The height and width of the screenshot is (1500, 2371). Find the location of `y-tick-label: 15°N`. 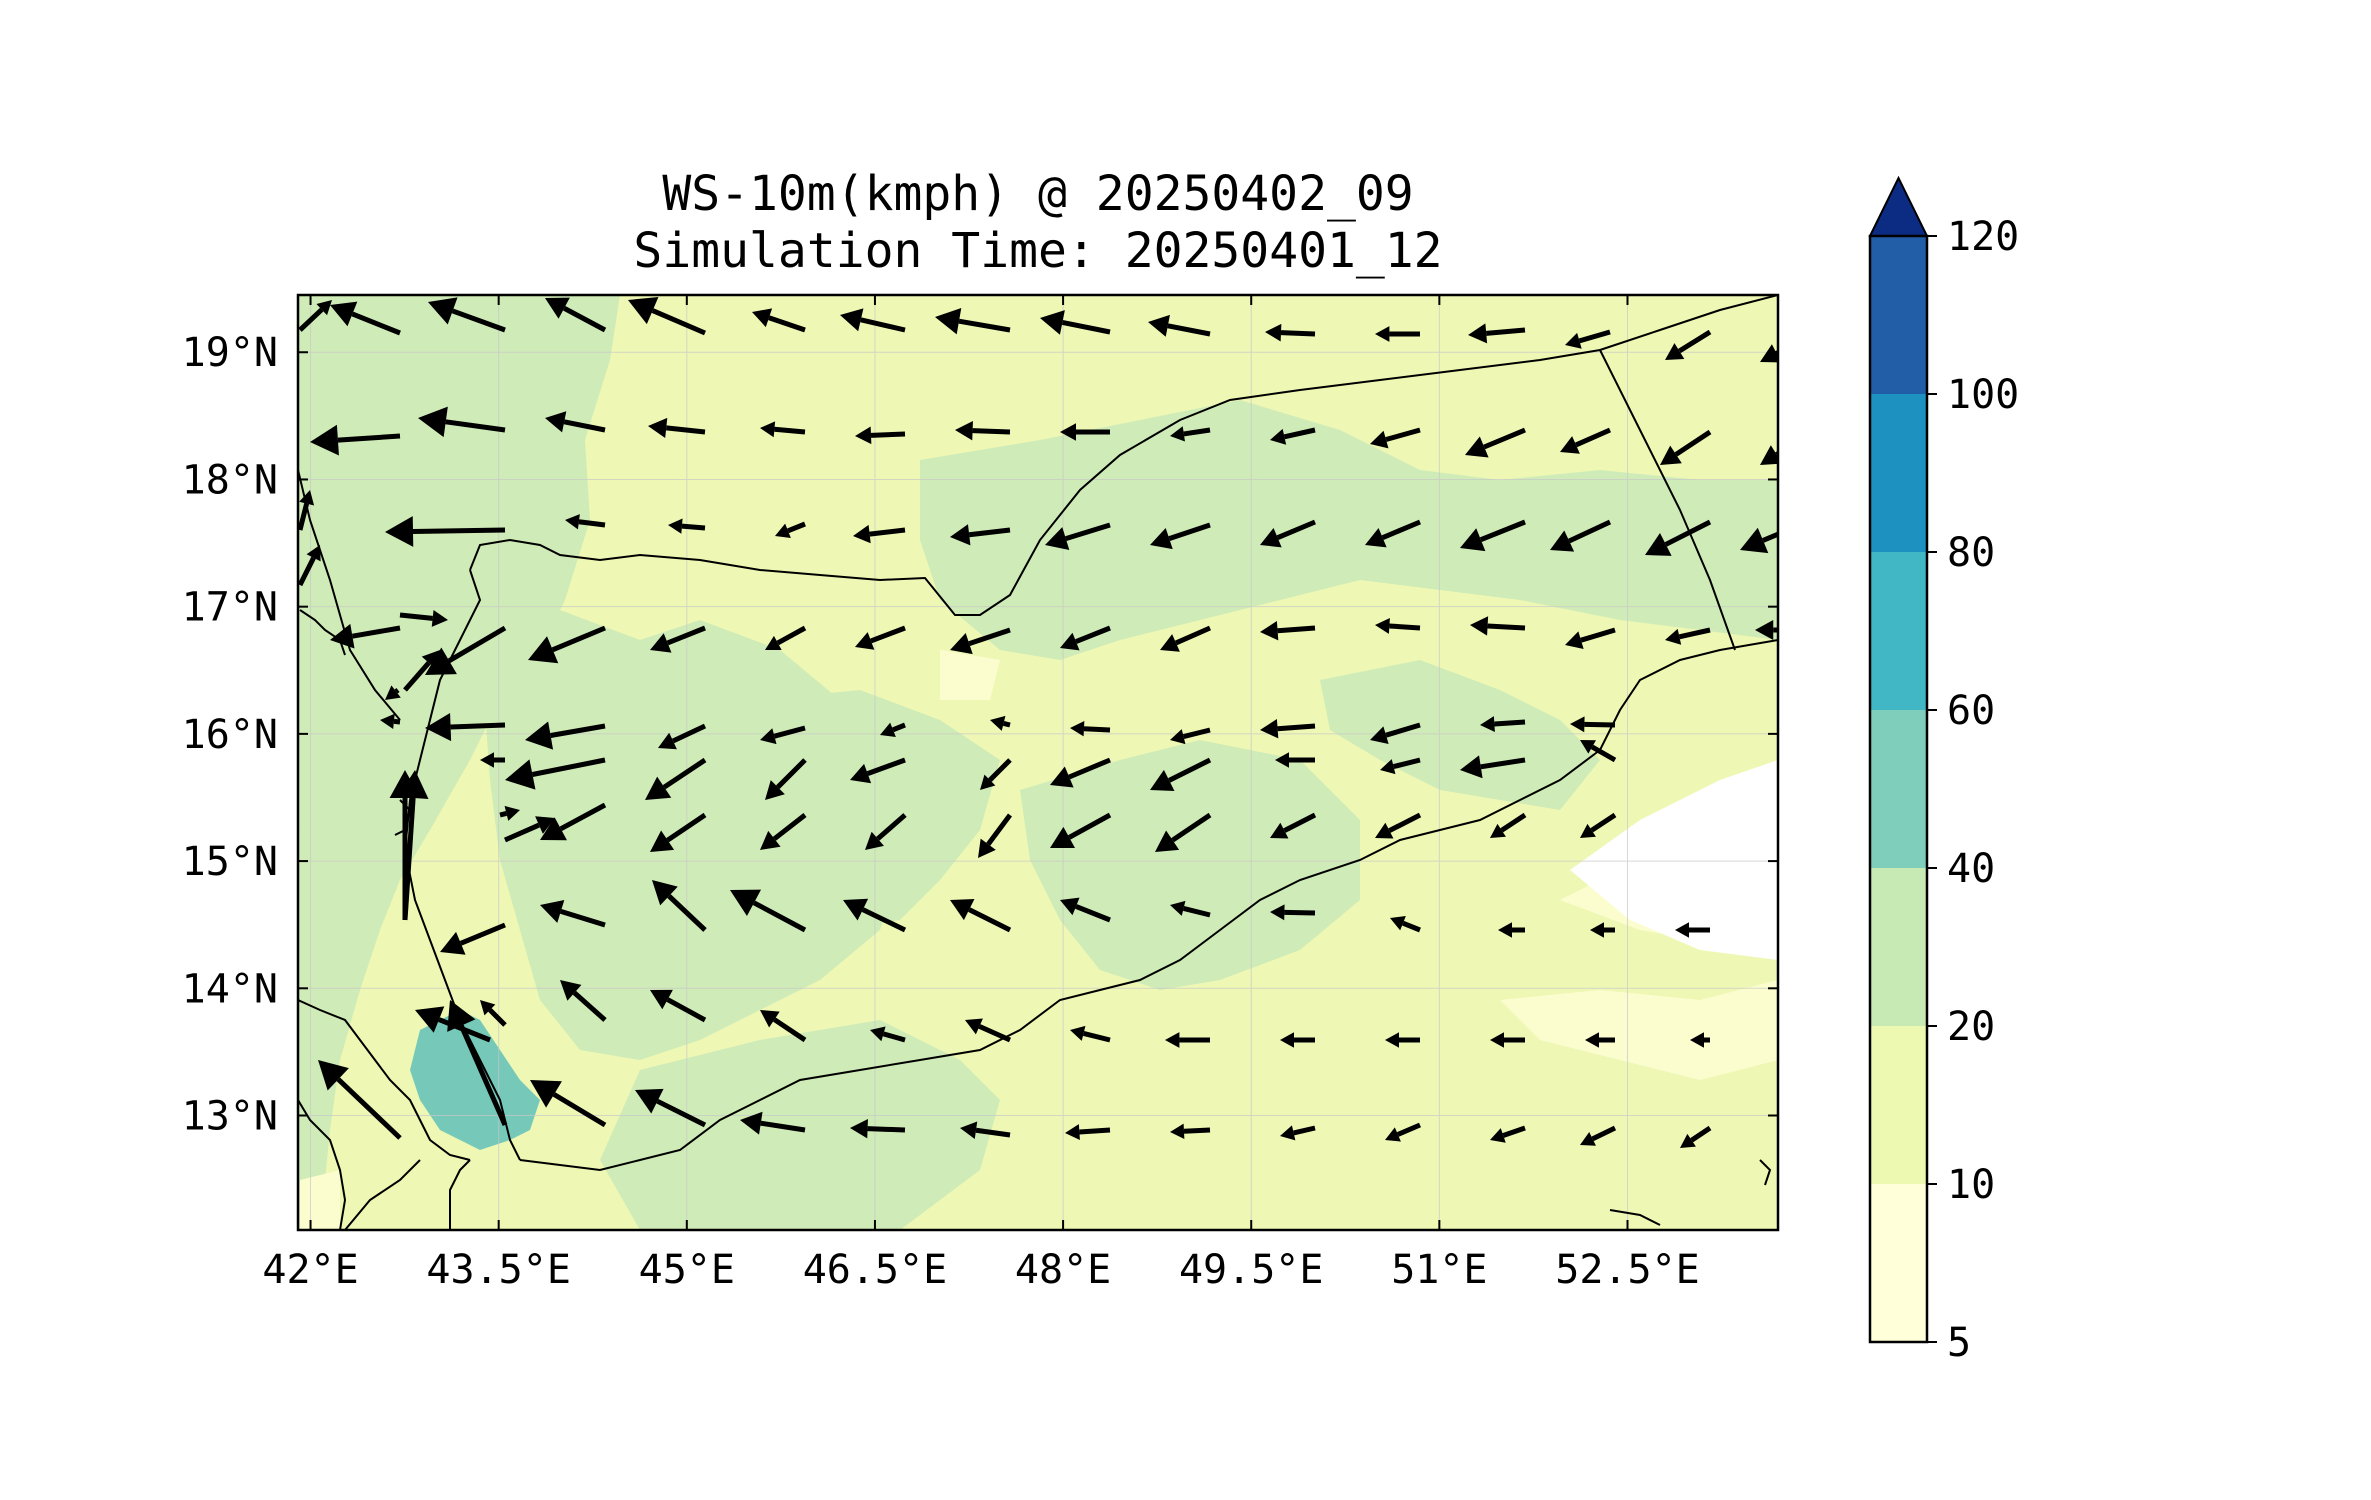

y-tick-label: 15°N is located at coordinates (230, 862).